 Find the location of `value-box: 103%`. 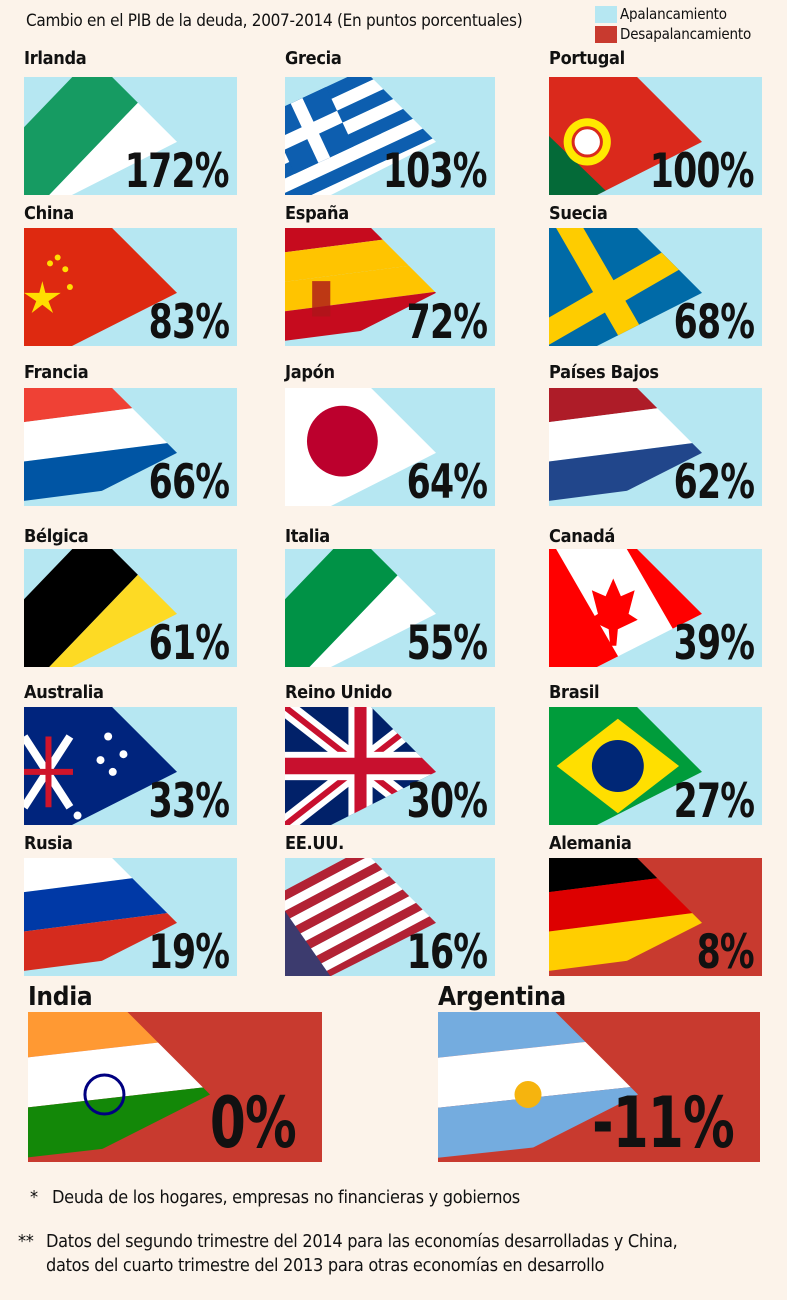

value-box: 103% is located at coordinates (390, 136).